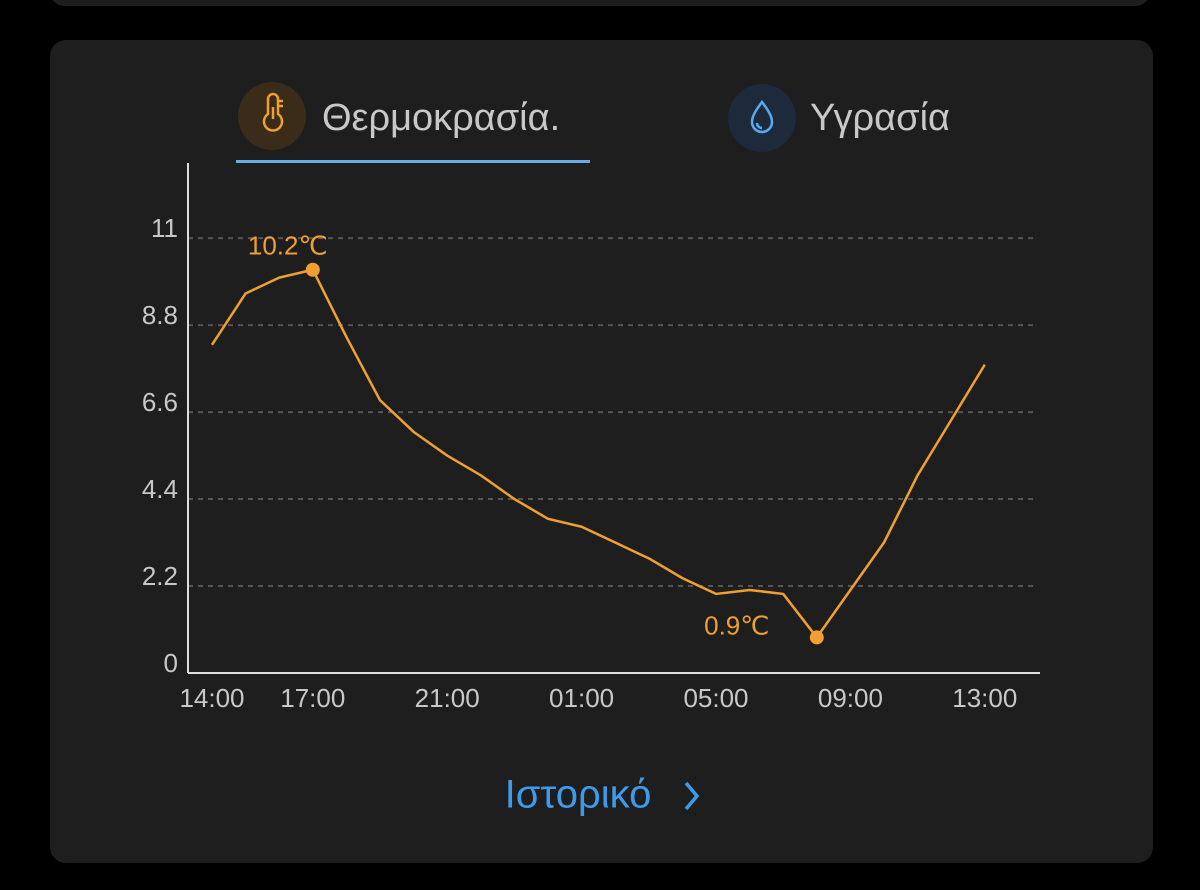 The image size is (1200, 890). Describe the element at coordinates (171, 663) in the screenshot. I see `y-tick-label: 0` at that location.